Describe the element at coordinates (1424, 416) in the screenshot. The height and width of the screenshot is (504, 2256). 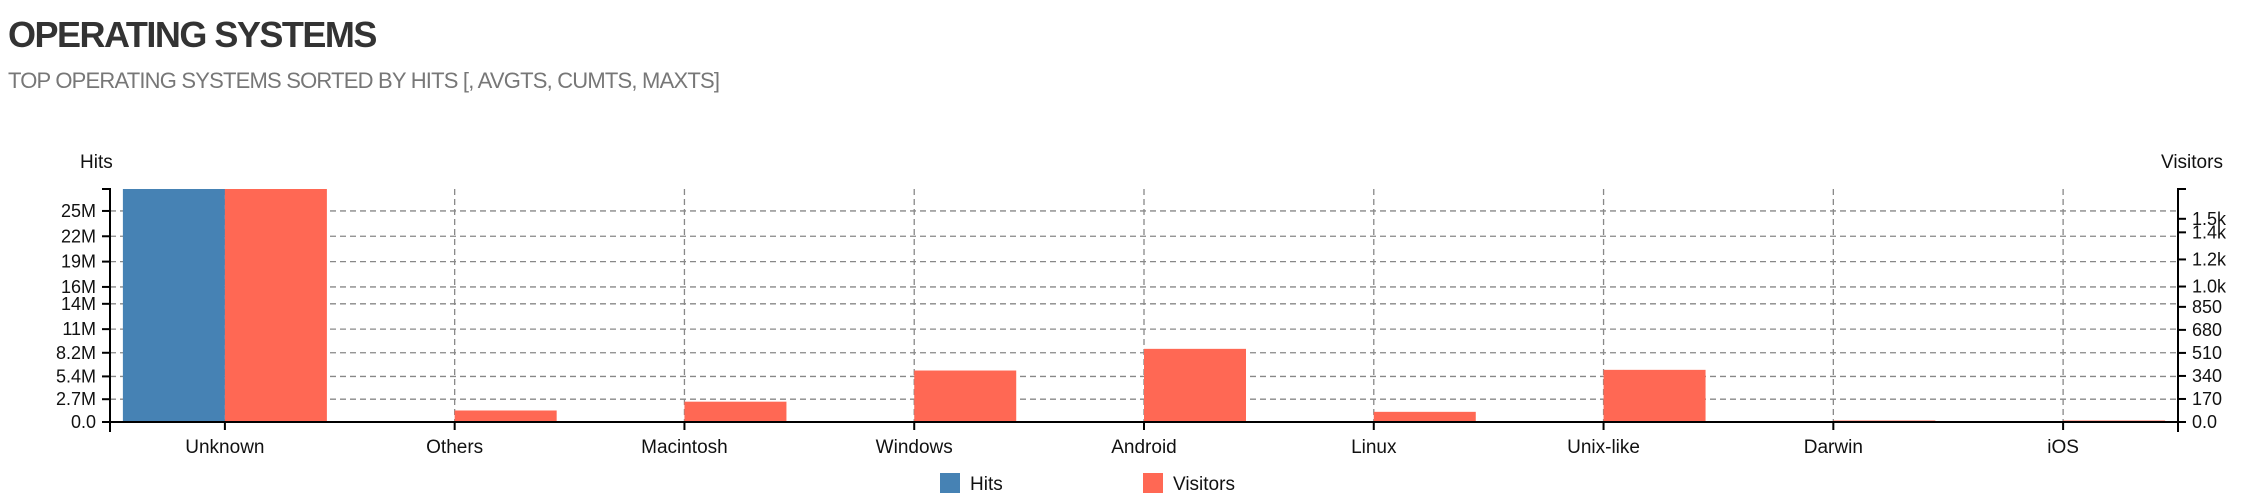
I see `bar-visitors-linux` at that location.